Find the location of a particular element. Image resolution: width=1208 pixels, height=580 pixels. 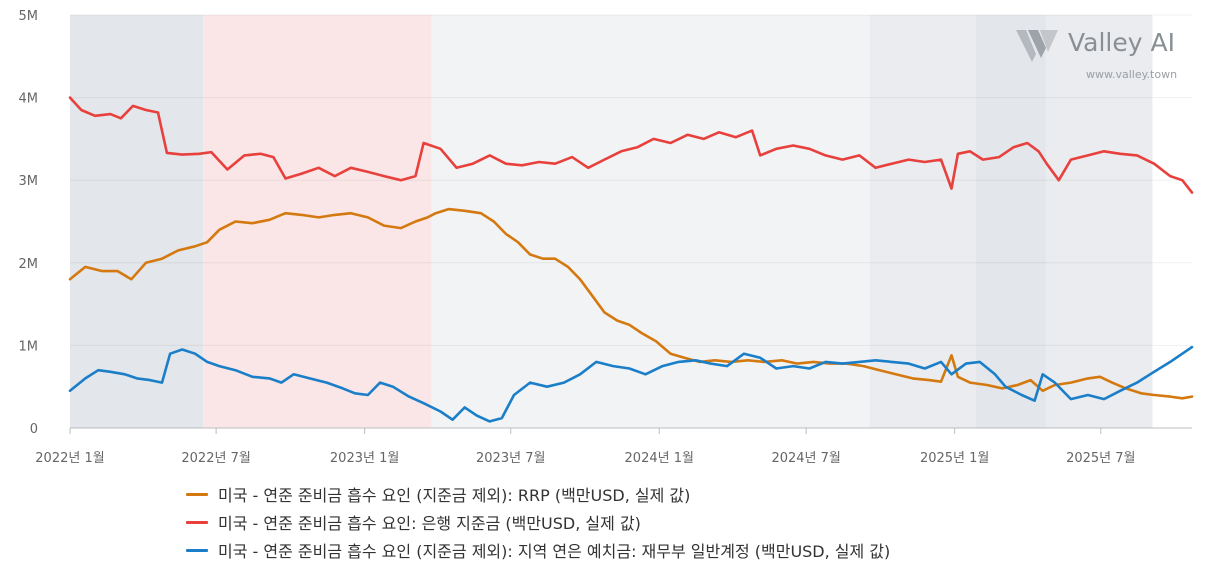

legend-swatch-tga is located at coordinates (197, 550).